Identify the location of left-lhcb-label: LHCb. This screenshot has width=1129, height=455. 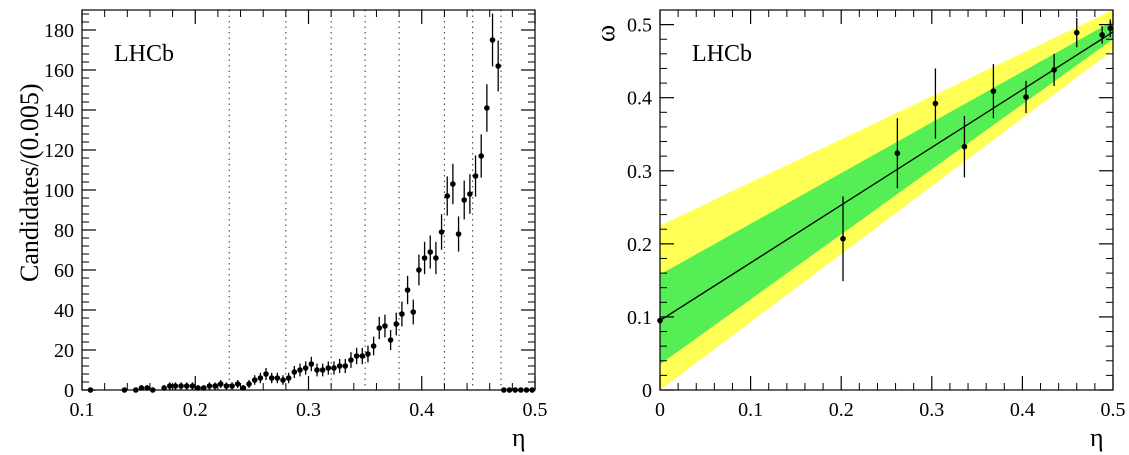
(144, 54).